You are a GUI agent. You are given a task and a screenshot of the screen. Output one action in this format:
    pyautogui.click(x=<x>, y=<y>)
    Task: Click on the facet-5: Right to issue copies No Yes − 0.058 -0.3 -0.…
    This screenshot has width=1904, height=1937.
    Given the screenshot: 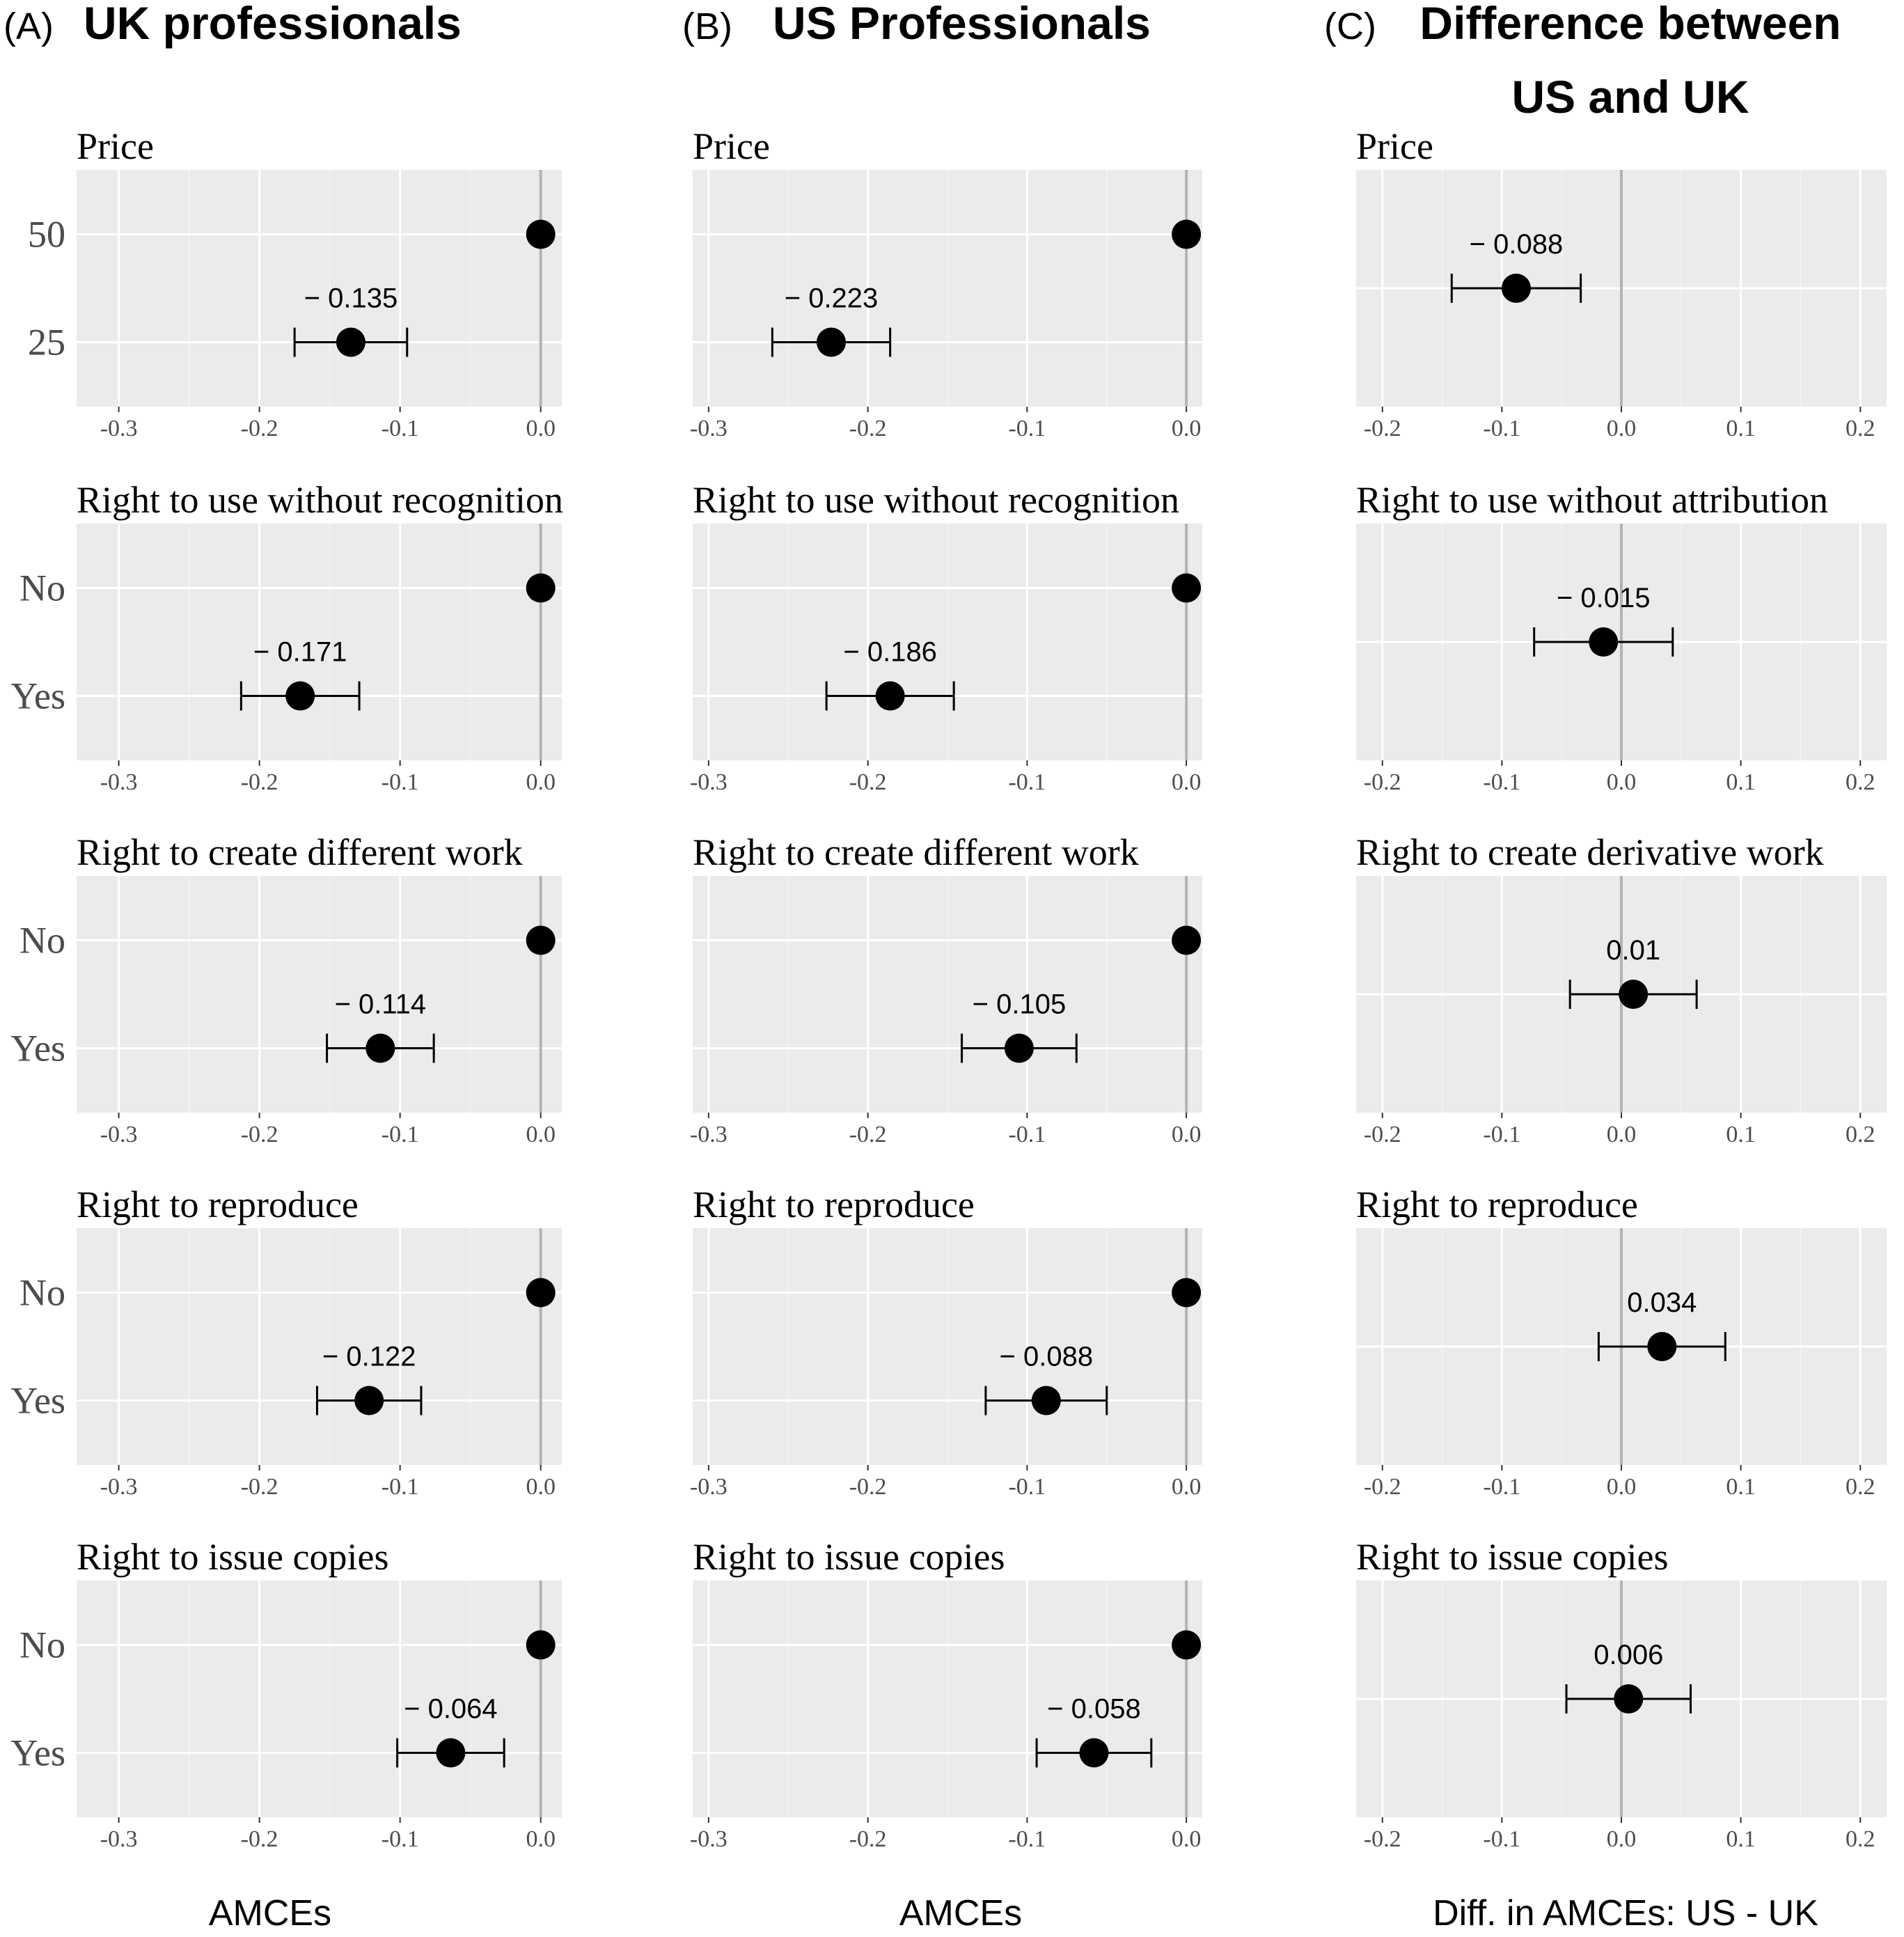 What is the action you would take?
    pyautogui.click(x=606, y=1694)
    